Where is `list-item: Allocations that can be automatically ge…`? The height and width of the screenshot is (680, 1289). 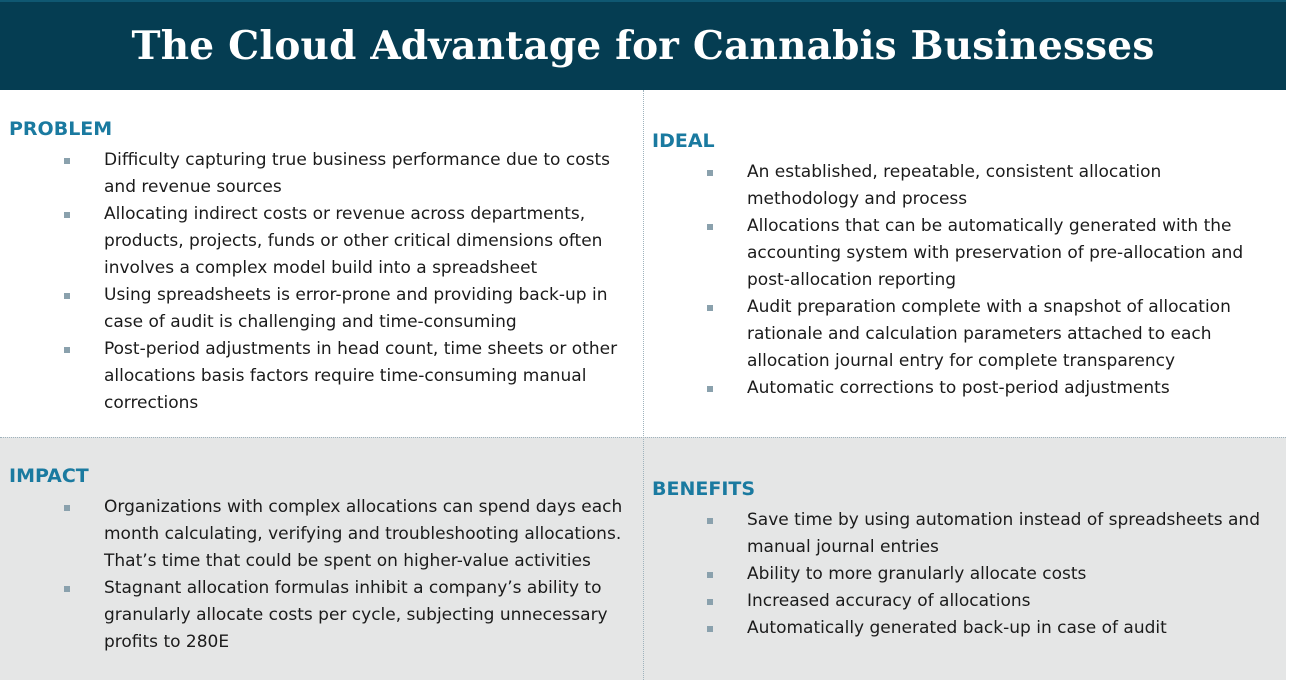 list-item: Allocations that can be automatically ge… is located at coordinates (992, 253).